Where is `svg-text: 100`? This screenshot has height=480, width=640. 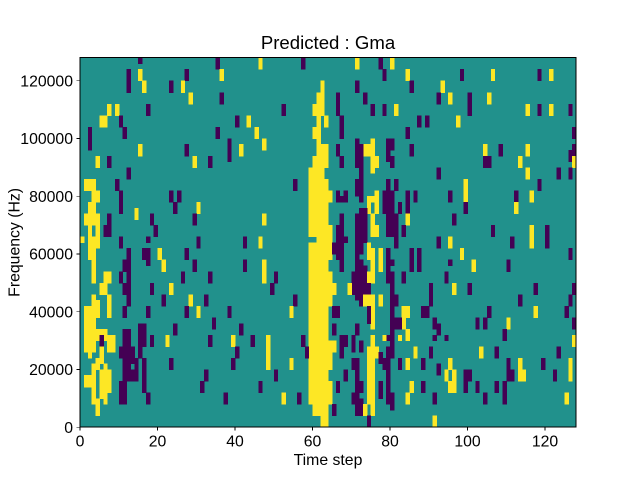 svg-text: 100 is located at coordinates (467, 442).